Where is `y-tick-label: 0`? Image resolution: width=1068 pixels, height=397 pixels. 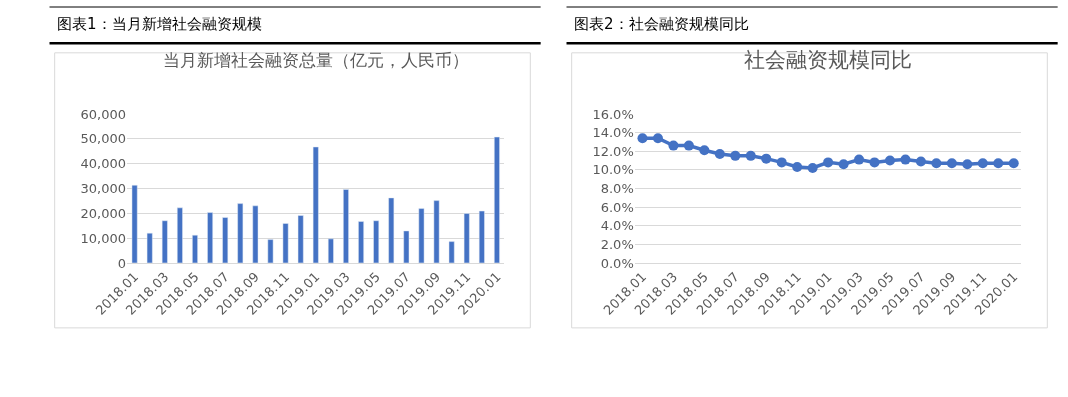
y-tick-label: 0 is located at coordinates (122, 263).